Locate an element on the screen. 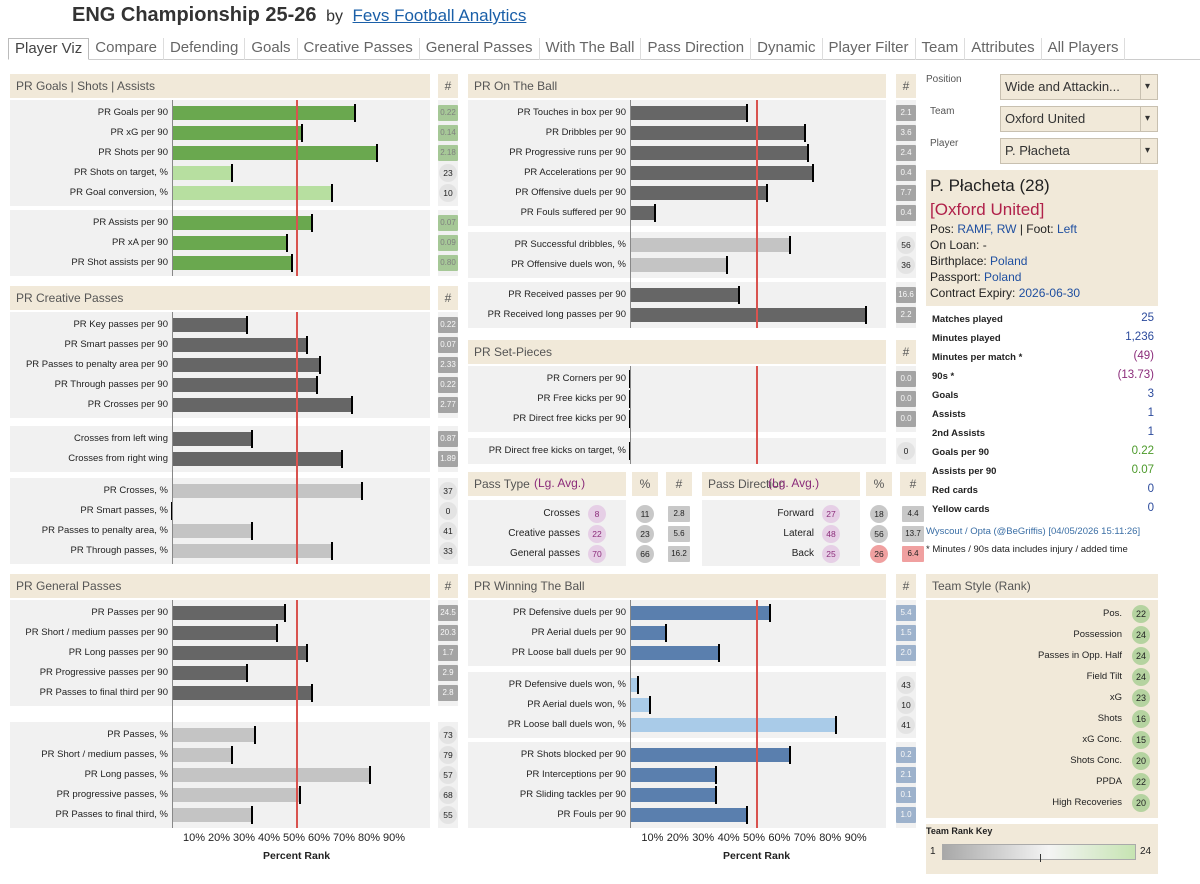 This screenshot has height=884, width=1200. tab-general-passes: General Passes is located at coordinates (480, 49).